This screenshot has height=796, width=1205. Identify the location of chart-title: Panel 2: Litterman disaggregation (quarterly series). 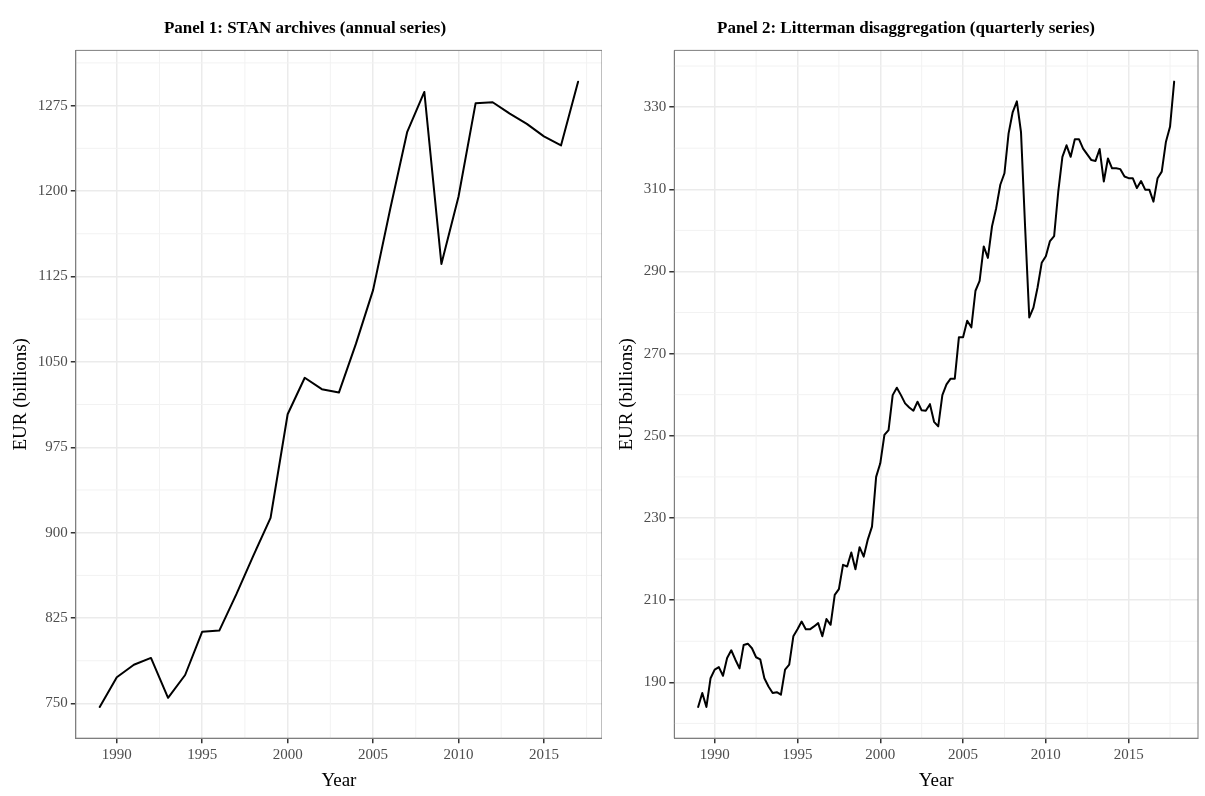
(906, 27).